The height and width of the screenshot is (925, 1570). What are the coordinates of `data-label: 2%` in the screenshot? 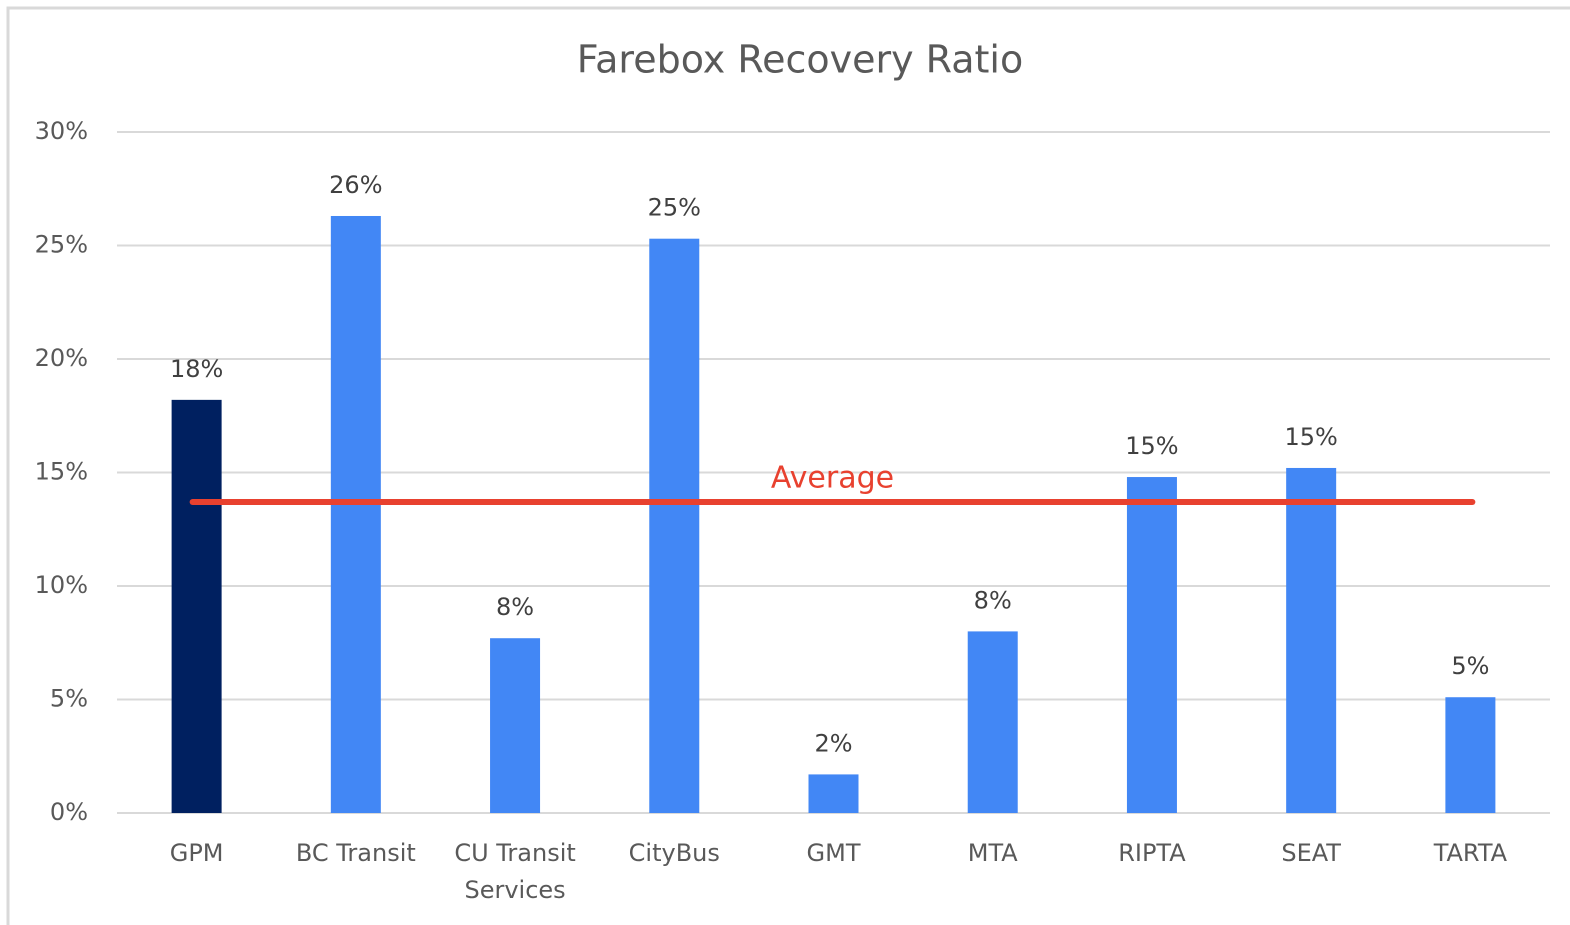 It's located at (833, 743).